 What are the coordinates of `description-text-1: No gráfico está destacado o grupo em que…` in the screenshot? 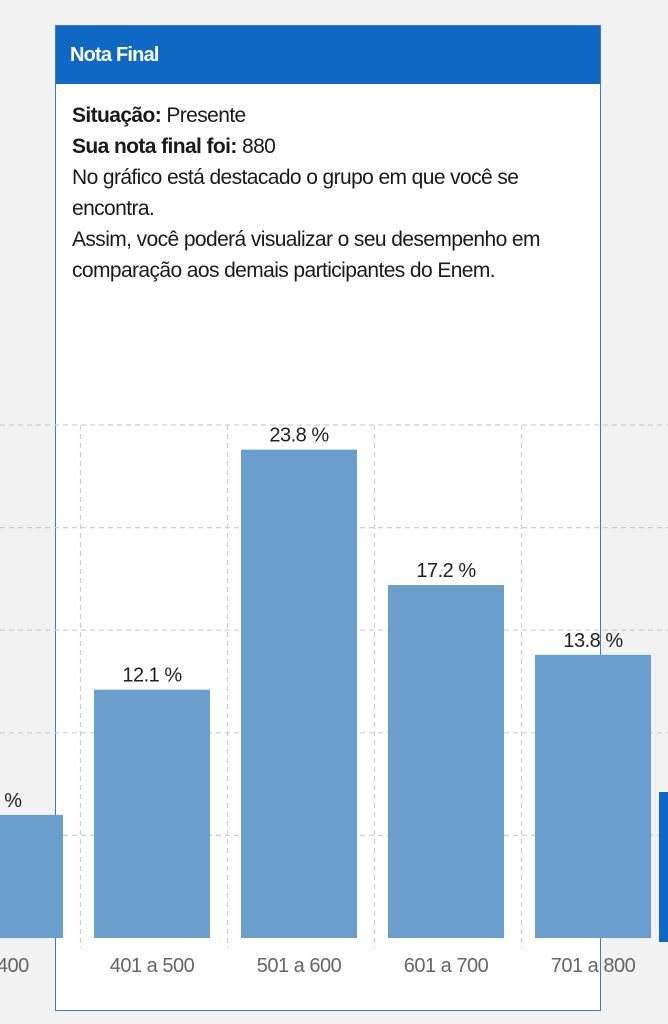 It's located at (295, 193).